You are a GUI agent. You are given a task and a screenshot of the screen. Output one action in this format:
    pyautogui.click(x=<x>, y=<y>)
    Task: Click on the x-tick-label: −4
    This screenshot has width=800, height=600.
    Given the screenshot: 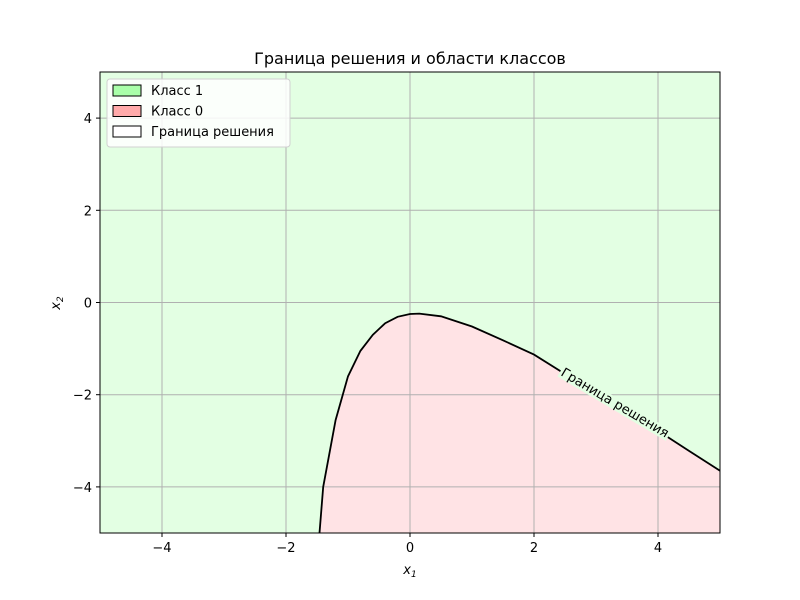 What is the action you would take?
    pyautogui.click(x=161, y=548)
    